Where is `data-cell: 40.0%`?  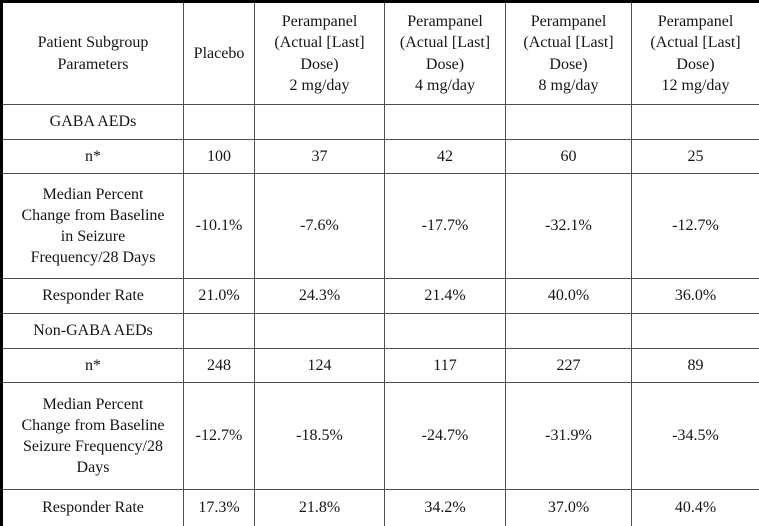
data-cell: 40.0% is located at coordinates (568, 296).